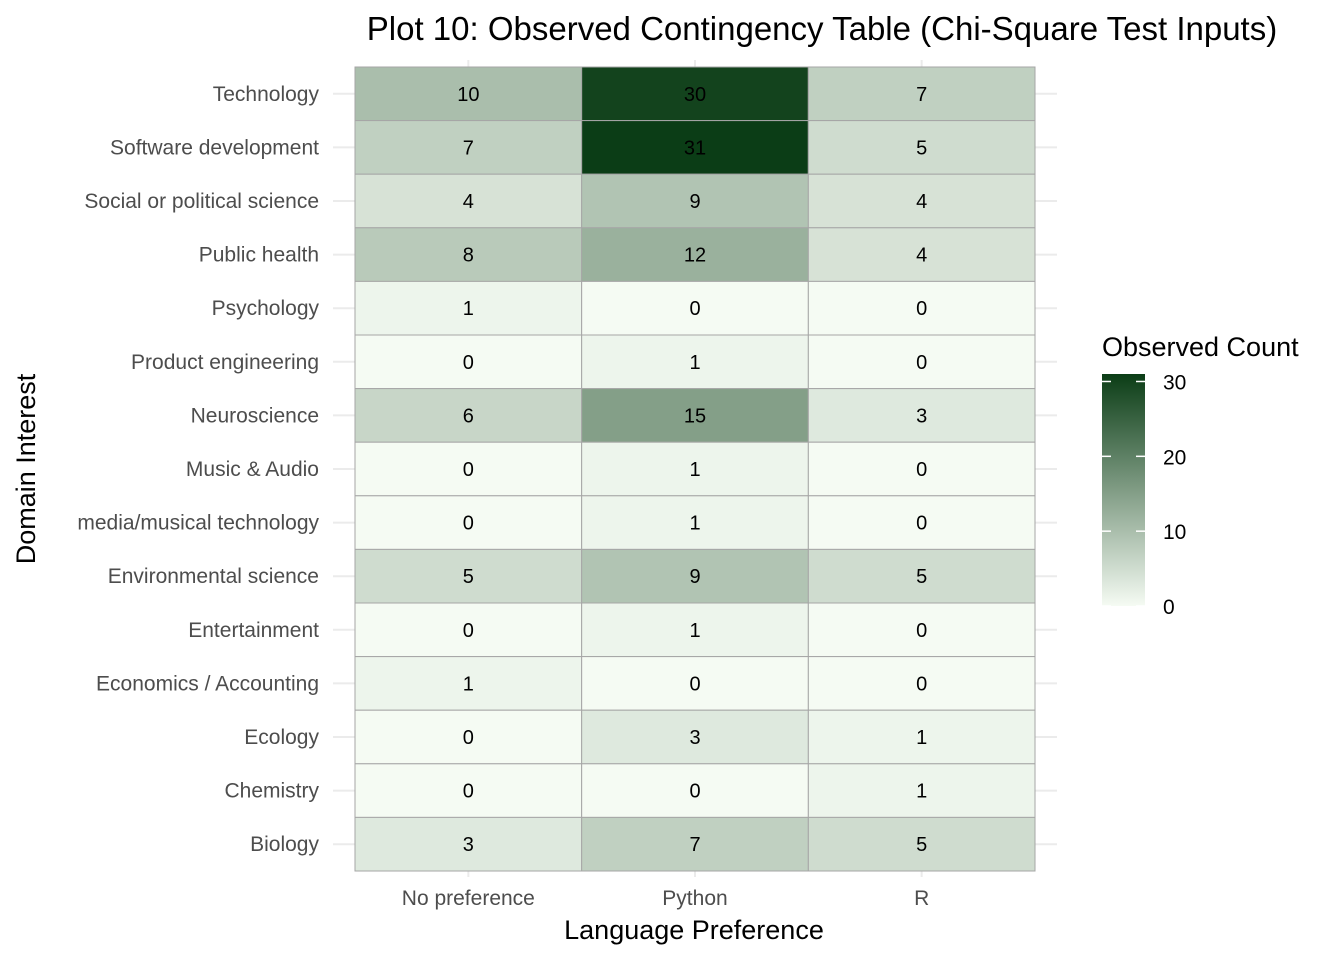 Image resolution: width=1344 pixels, height=960 pixels. I want to click on y-tick-label: Ecology, so click(281, 737).